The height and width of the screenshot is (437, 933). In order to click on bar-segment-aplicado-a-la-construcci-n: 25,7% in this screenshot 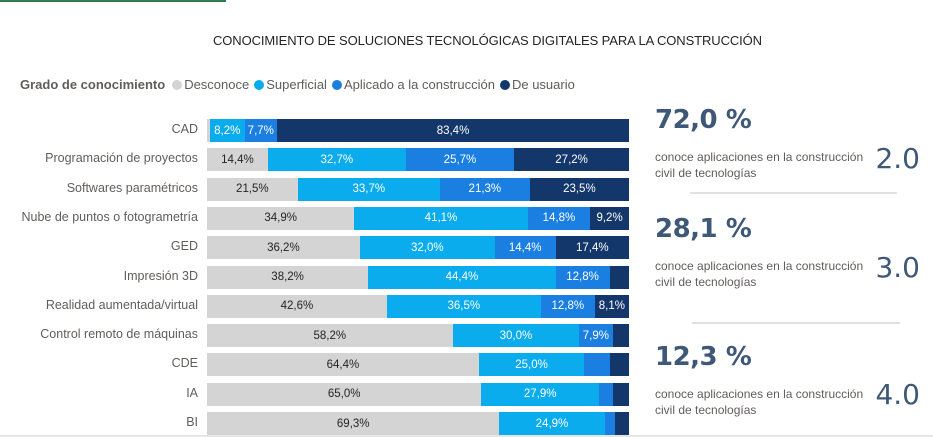, I will do `click(460, 160)`.